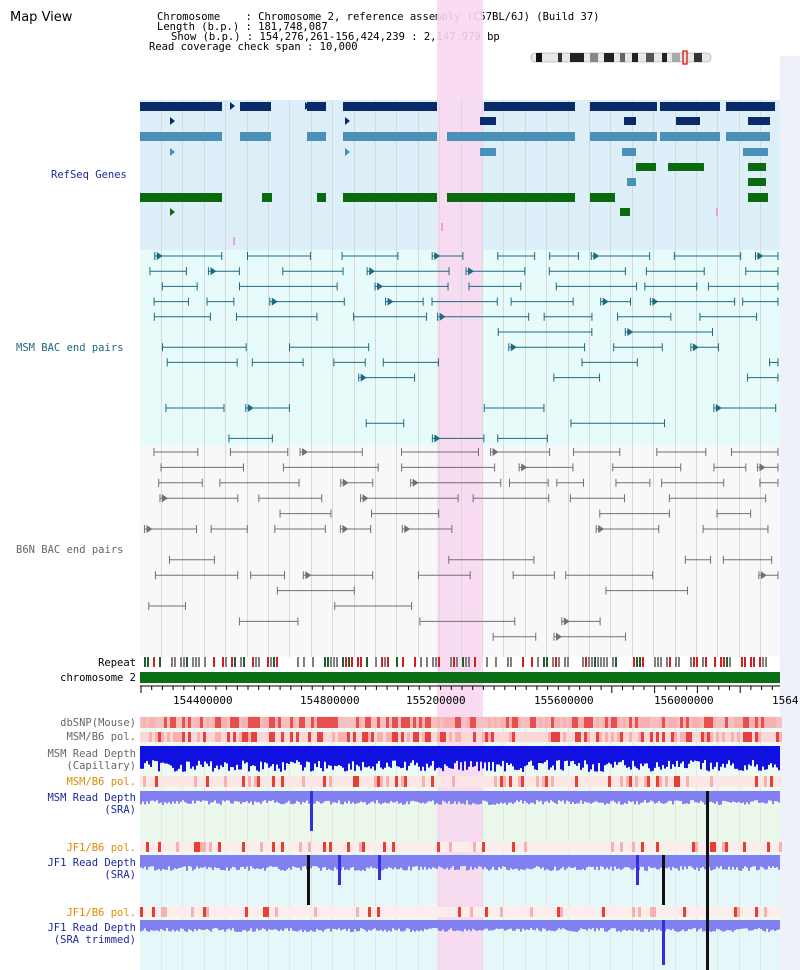 This screenshot has width=800, height=970. What do you see at coordinates (524, 467) in the screenshot?
I see `b6n-bac-pair-arrow` at bounding box center [524, 467].